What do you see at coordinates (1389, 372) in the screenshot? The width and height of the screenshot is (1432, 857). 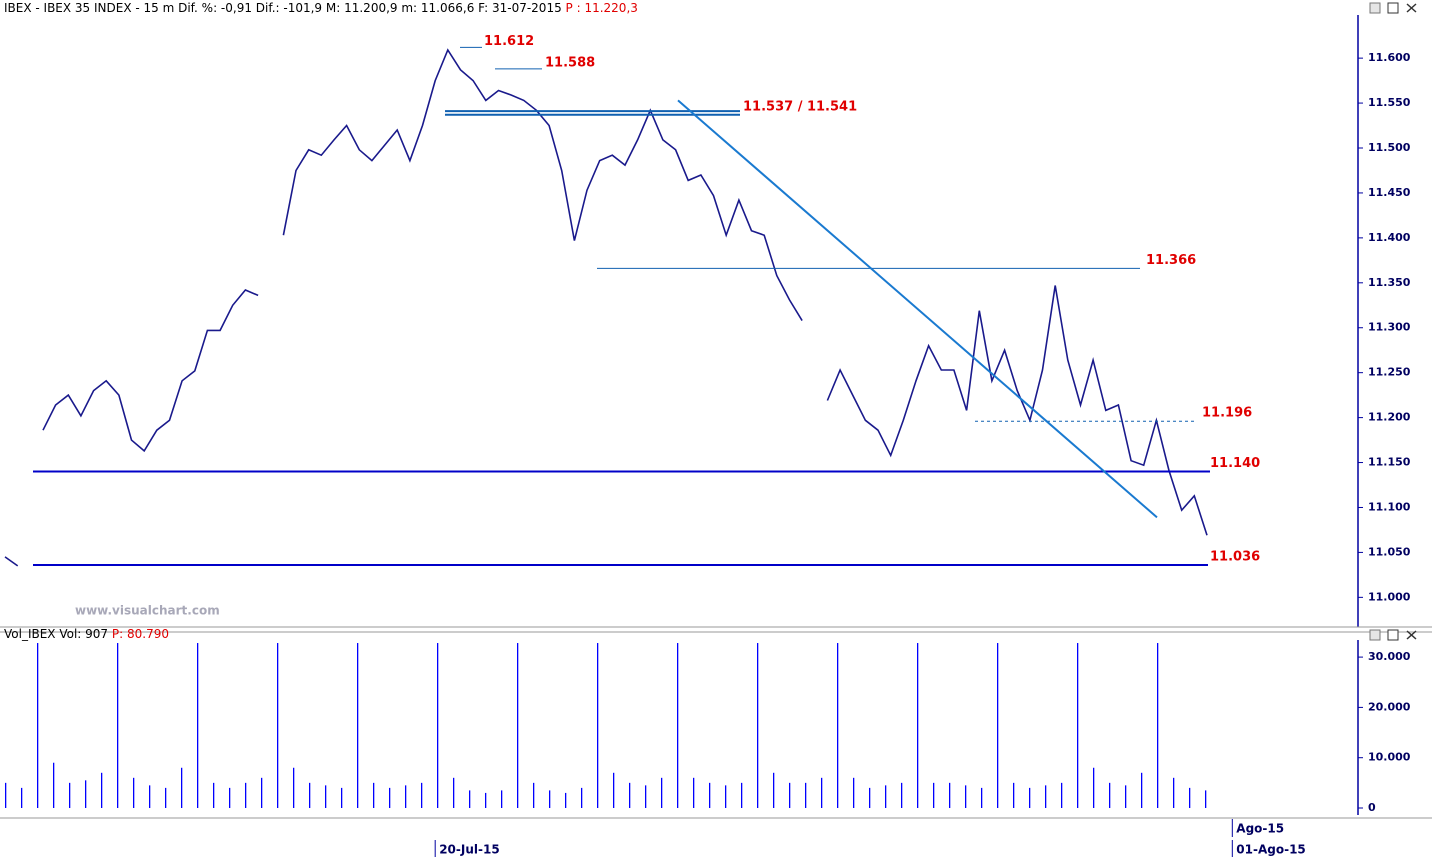 I see `y-tick-label: 11.250` at bounding box center [1389, 372].